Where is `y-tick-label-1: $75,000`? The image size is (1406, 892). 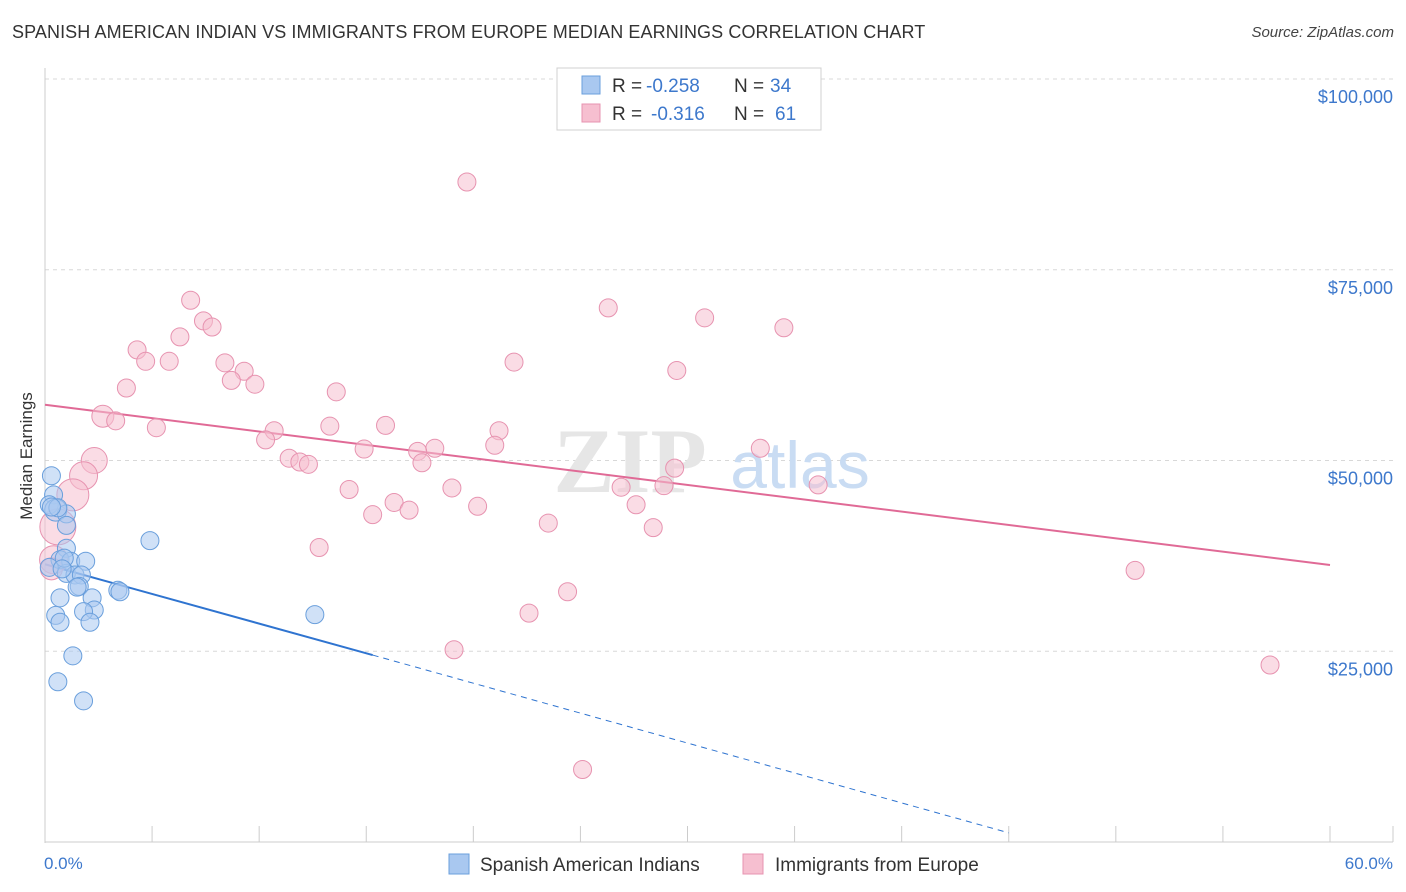 y-tick-label-1: $75,000 is located at coordinates (1360, 288).